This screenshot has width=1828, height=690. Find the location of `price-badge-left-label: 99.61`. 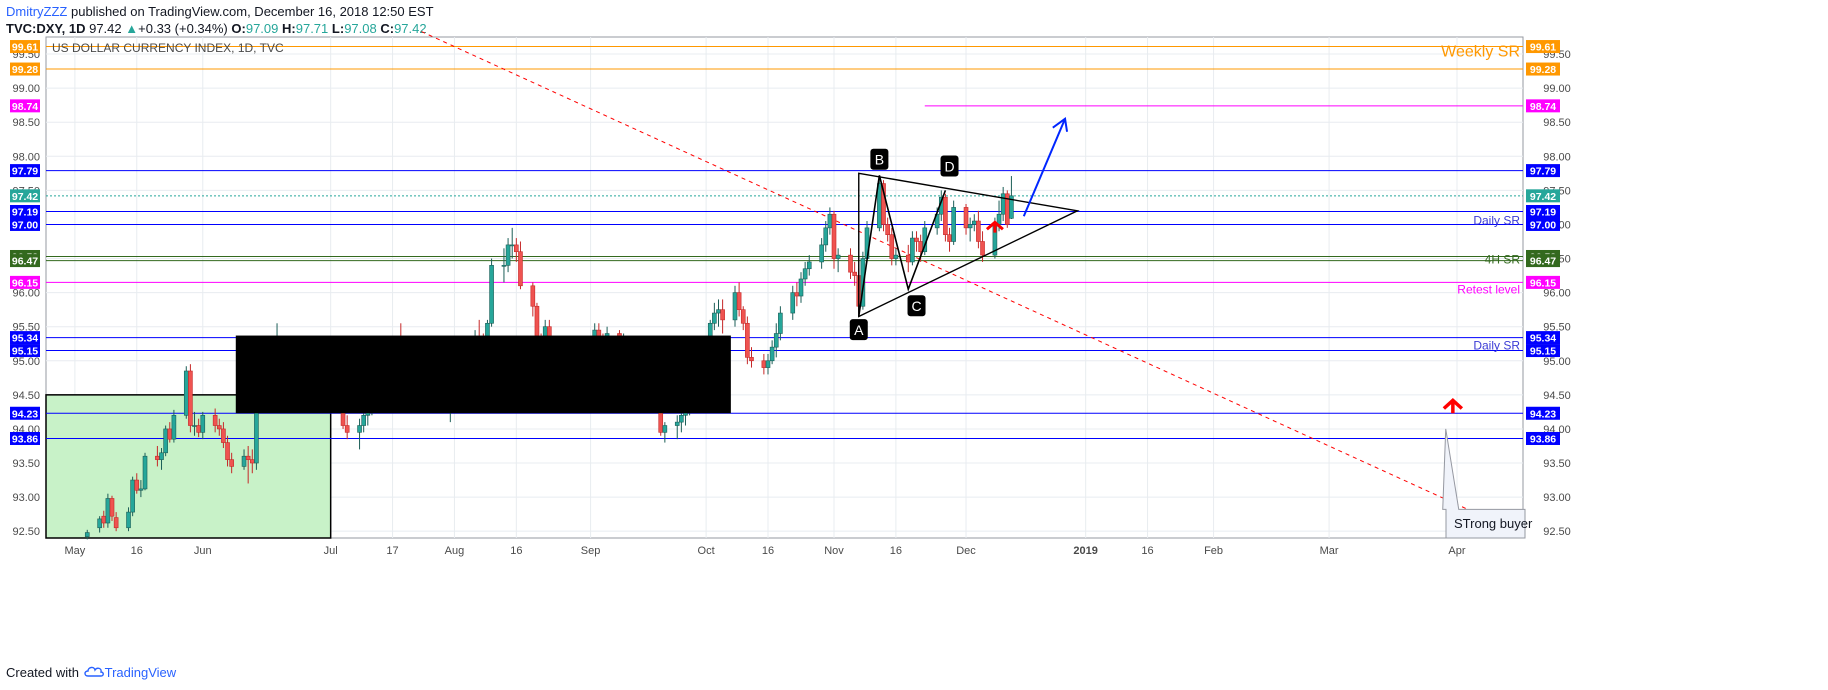

price-badge-left-label: 99.61 is located at coordinates (25, 48).